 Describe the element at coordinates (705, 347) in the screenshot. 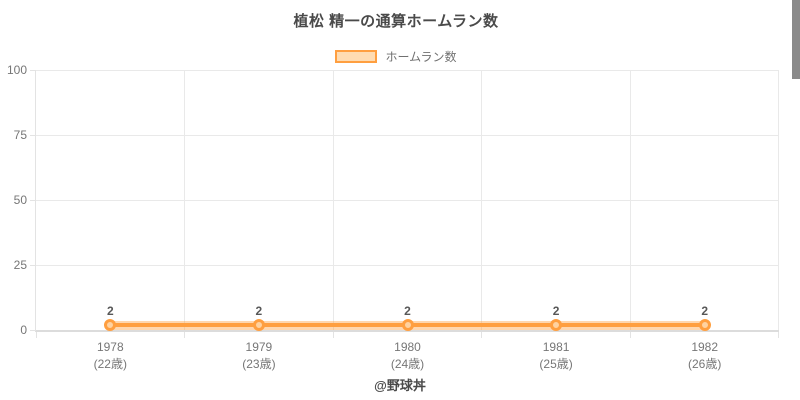

I see `x-tick-year: 1982` at that location.